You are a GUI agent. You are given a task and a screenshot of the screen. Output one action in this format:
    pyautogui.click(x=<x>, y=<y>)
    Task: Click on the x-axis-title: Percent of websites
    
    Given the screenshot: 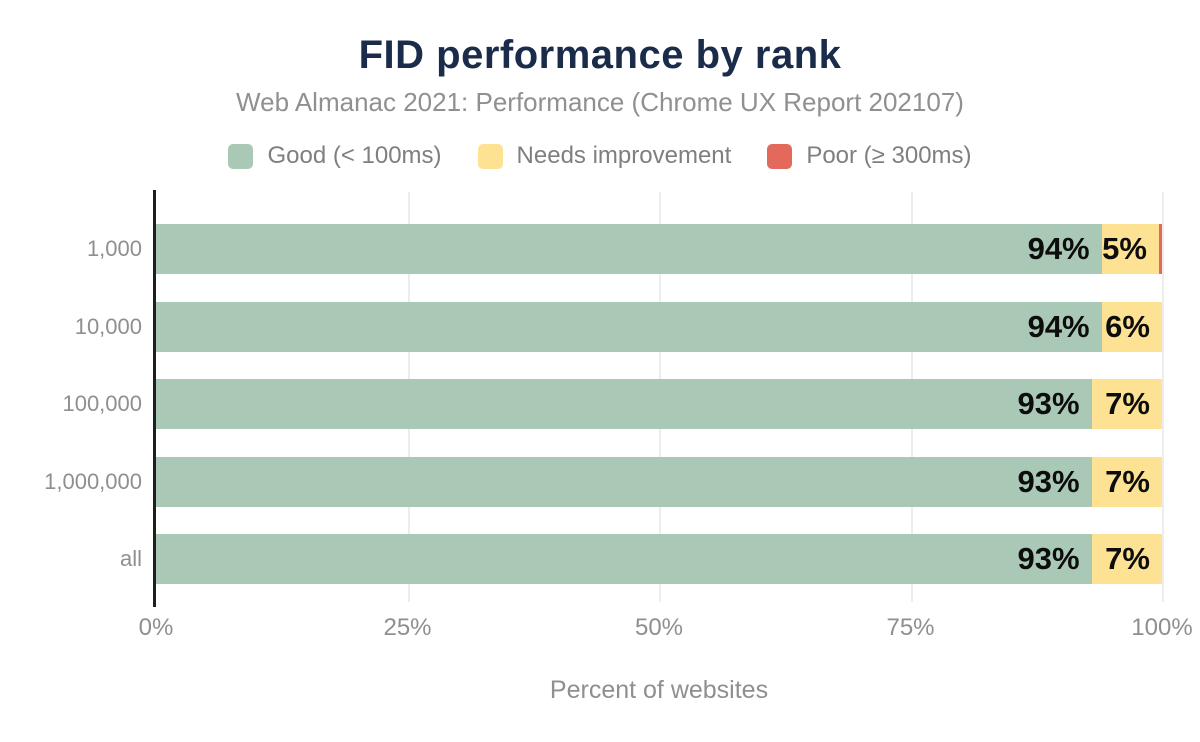 What is the action you would take?
    pyautogui.click(x=659, y=690)
    